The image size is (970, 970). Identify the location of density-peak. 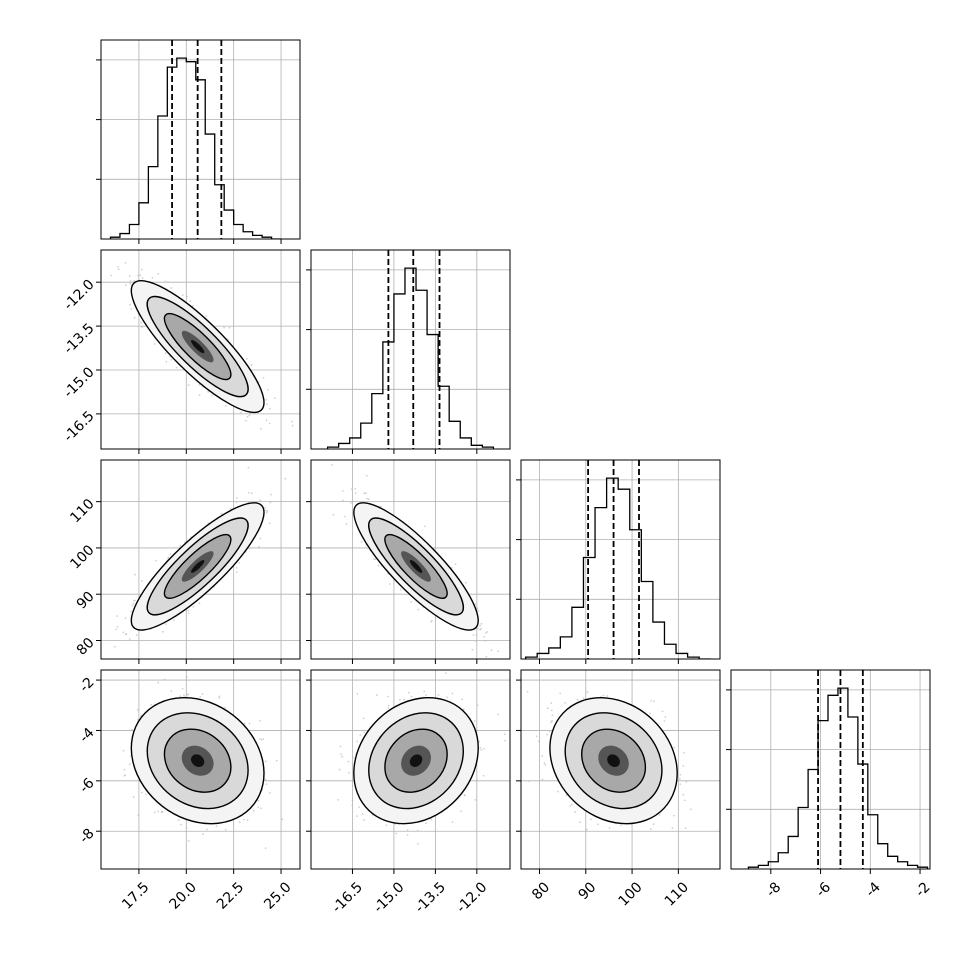
(416, 566).